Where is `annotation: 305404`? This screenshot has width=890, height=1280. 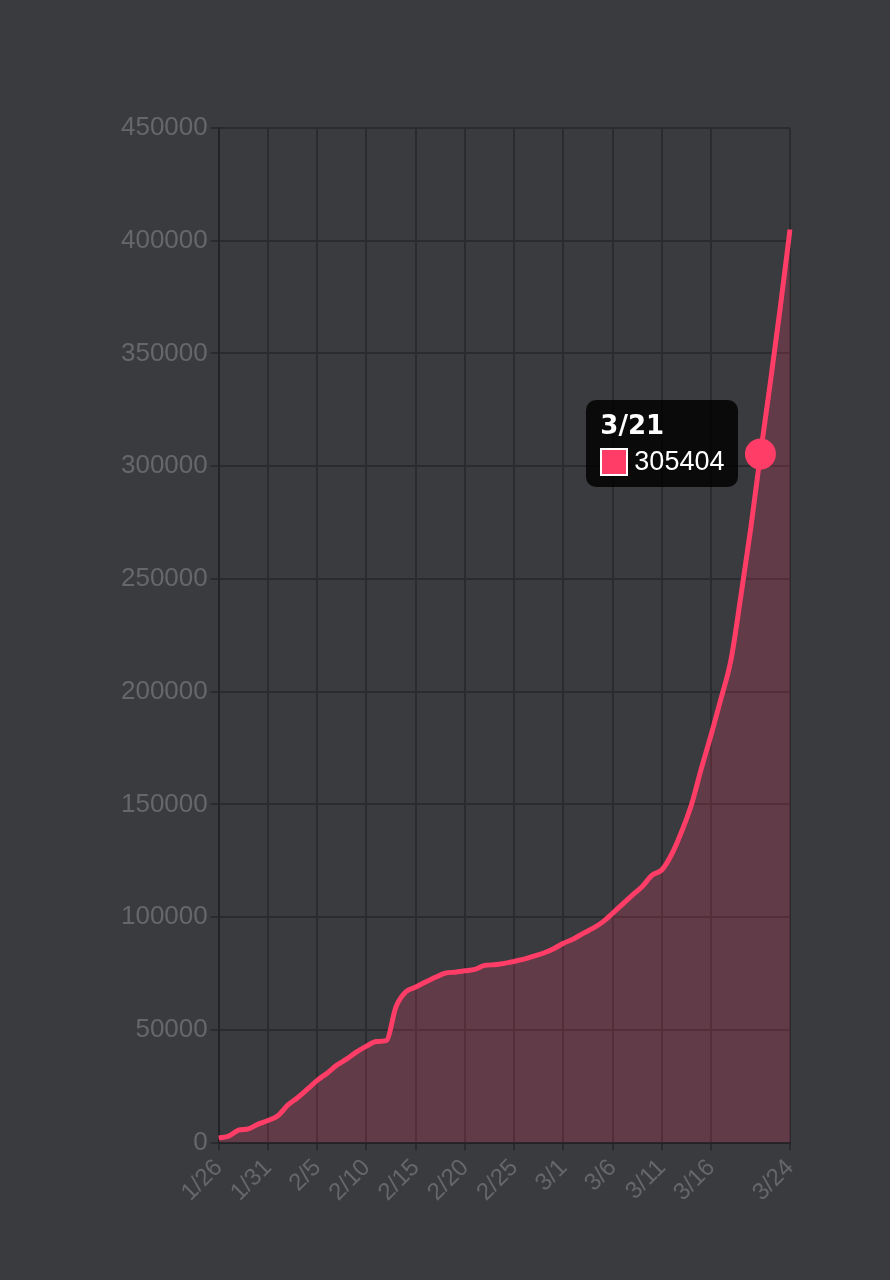
annotation: 305404 is located at coordinates (679, 462).